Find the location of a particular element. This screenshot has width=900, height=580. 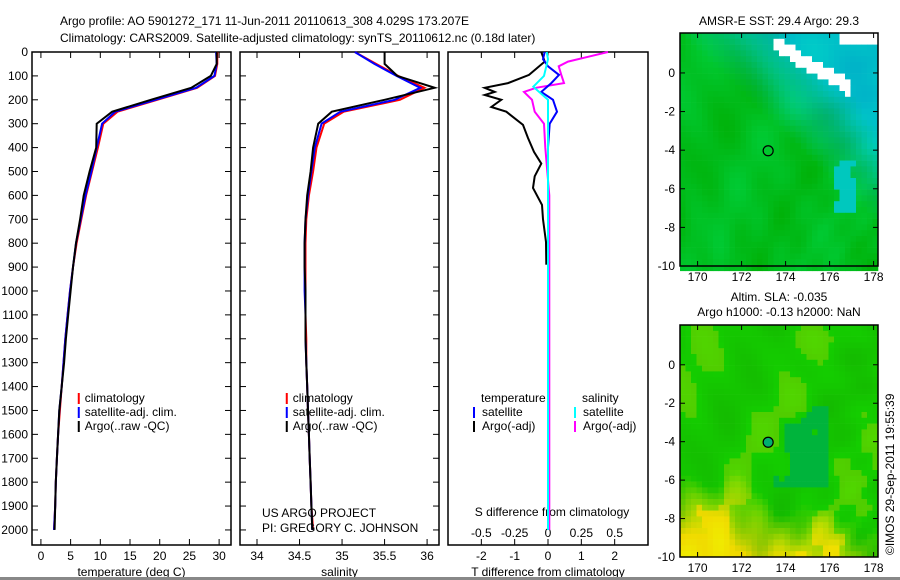

legend-header-temperature: temperature is located at coordinates (513, 398).